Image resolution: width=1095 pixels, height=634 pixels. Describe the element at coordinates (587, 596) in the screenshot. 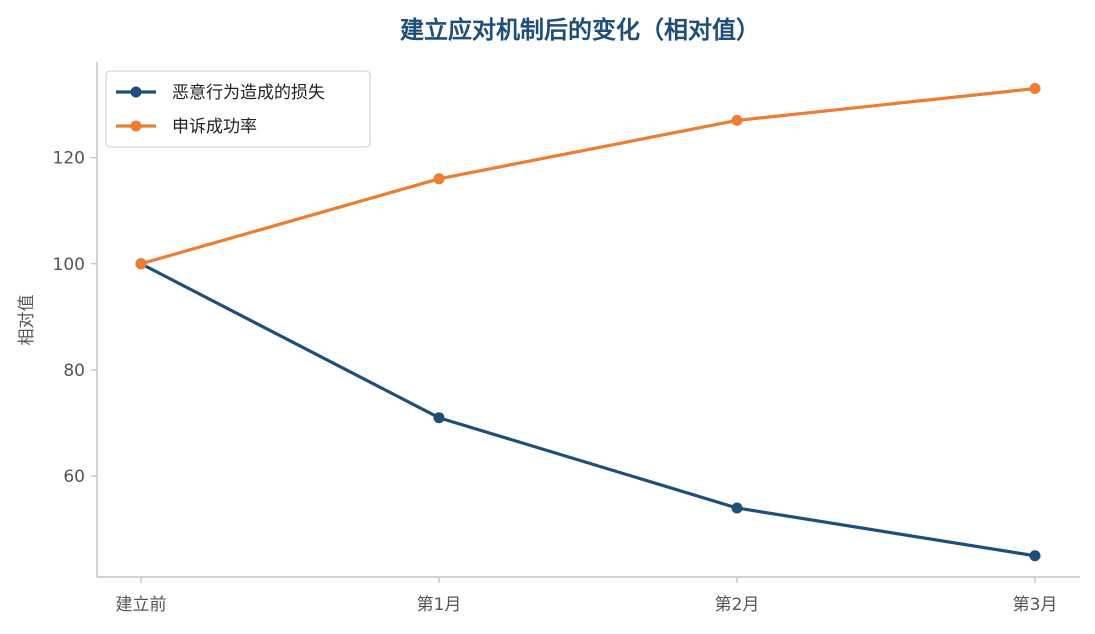

I see `x-axis-ticks: 建立前 第1月 第2月 第3月` at that location.